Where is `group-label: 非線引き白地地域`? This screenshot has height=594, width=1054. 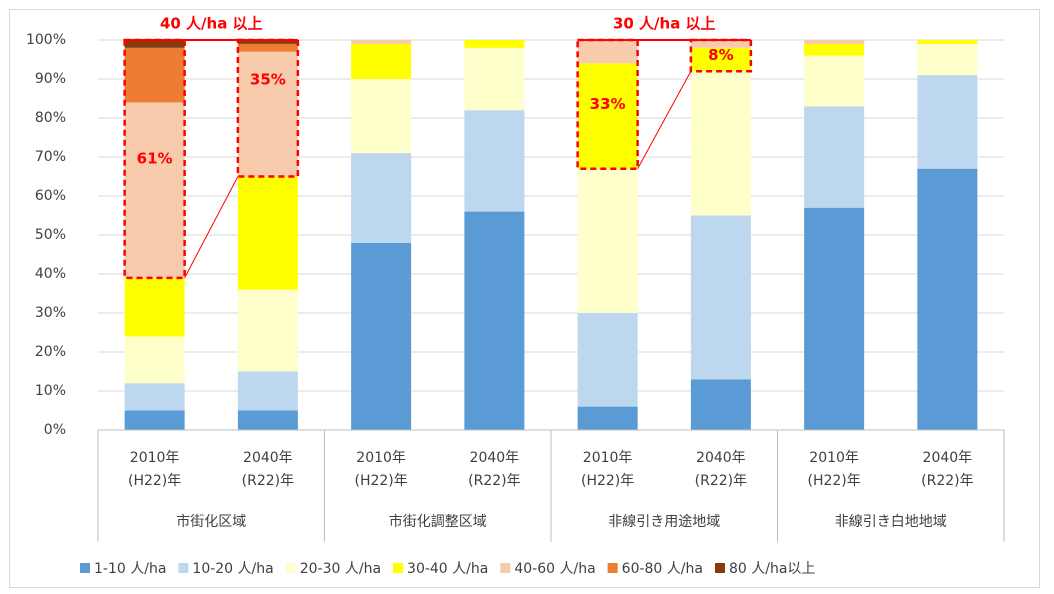
group-label: 非線引き白地地域 is located at coordinates (891, 522).